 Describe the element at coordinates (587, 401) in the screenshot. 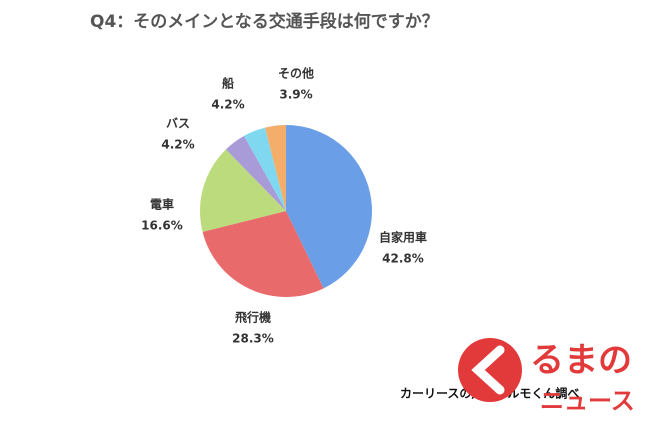

I see `logo-text: ニュース` at that location.